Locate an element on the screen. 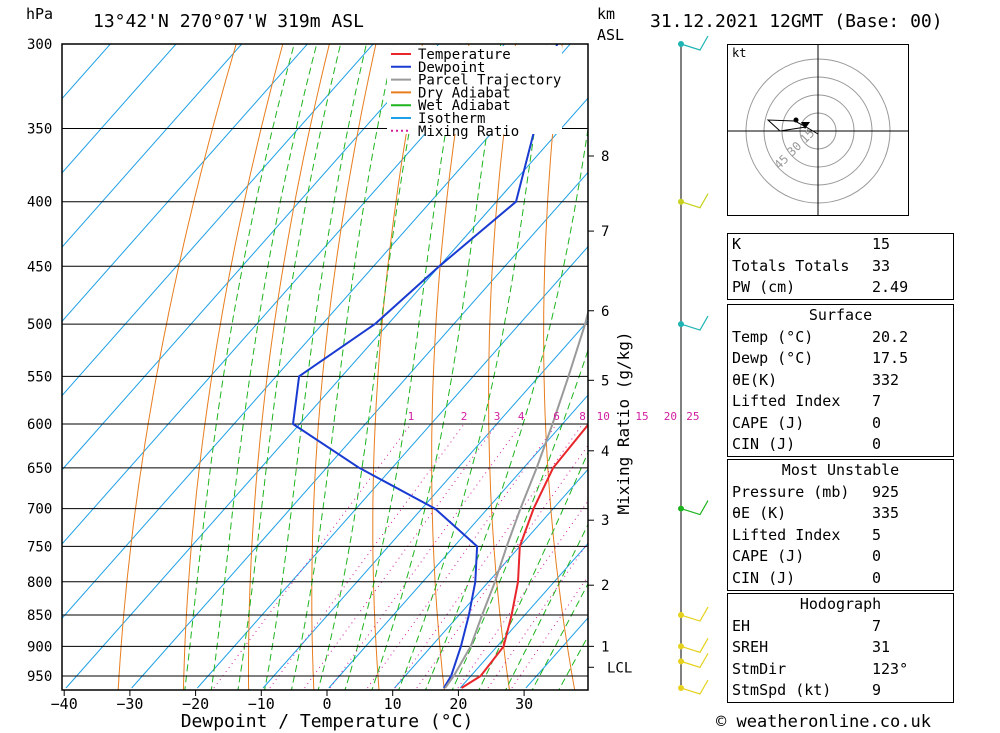 The width and height of the screenshot is (1000, 733). hodograph-stat-label: SREH is located at coordinates (750, 647).